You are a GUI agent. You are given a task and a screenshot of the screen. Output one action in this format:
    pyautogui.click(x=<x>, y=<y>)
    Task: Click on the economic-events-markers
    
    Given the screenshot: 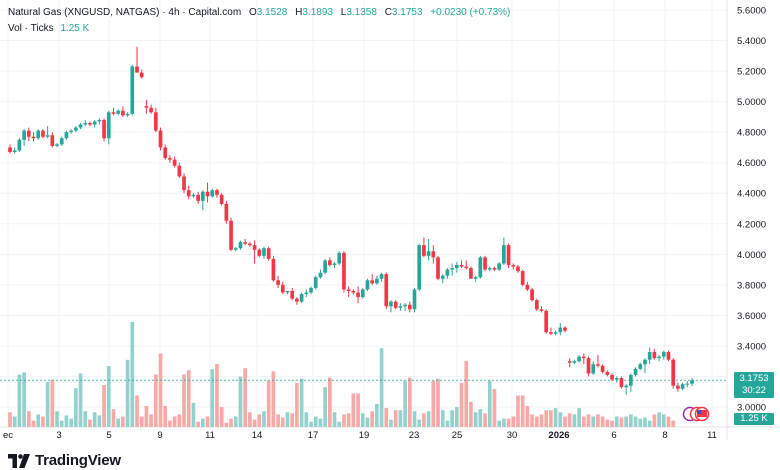 What is the action you would take?
    pyautogui.click(x=696, y=414)
    